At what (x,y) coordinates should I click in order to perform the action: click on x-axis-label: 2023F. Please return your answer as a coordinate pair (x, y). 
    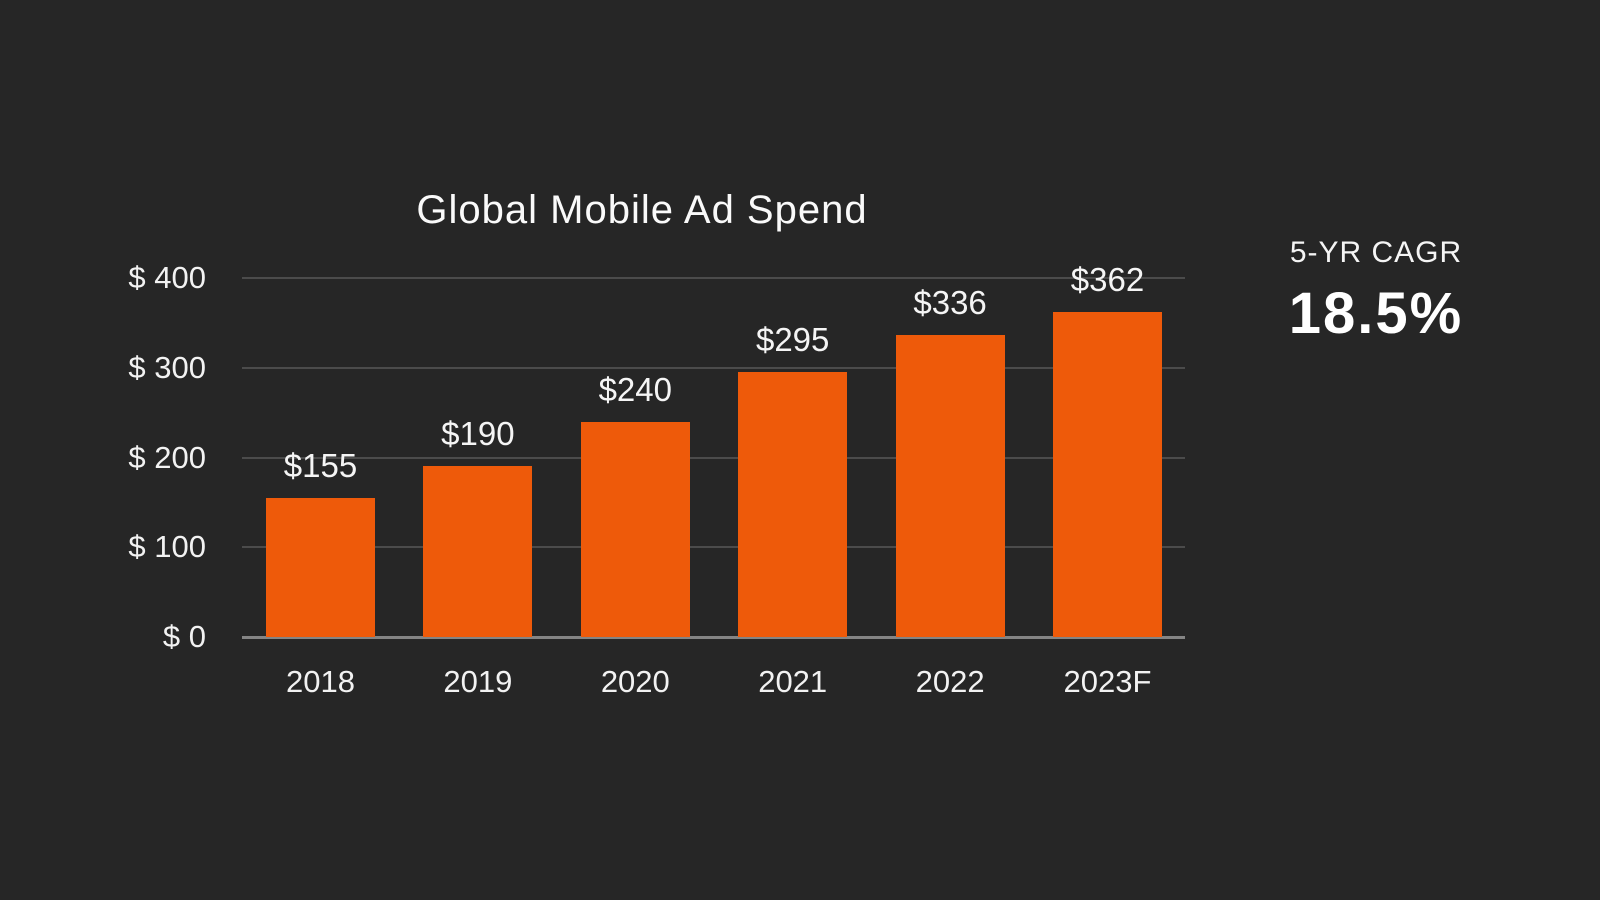
    Looking at the image, I should click on (1107, 681).